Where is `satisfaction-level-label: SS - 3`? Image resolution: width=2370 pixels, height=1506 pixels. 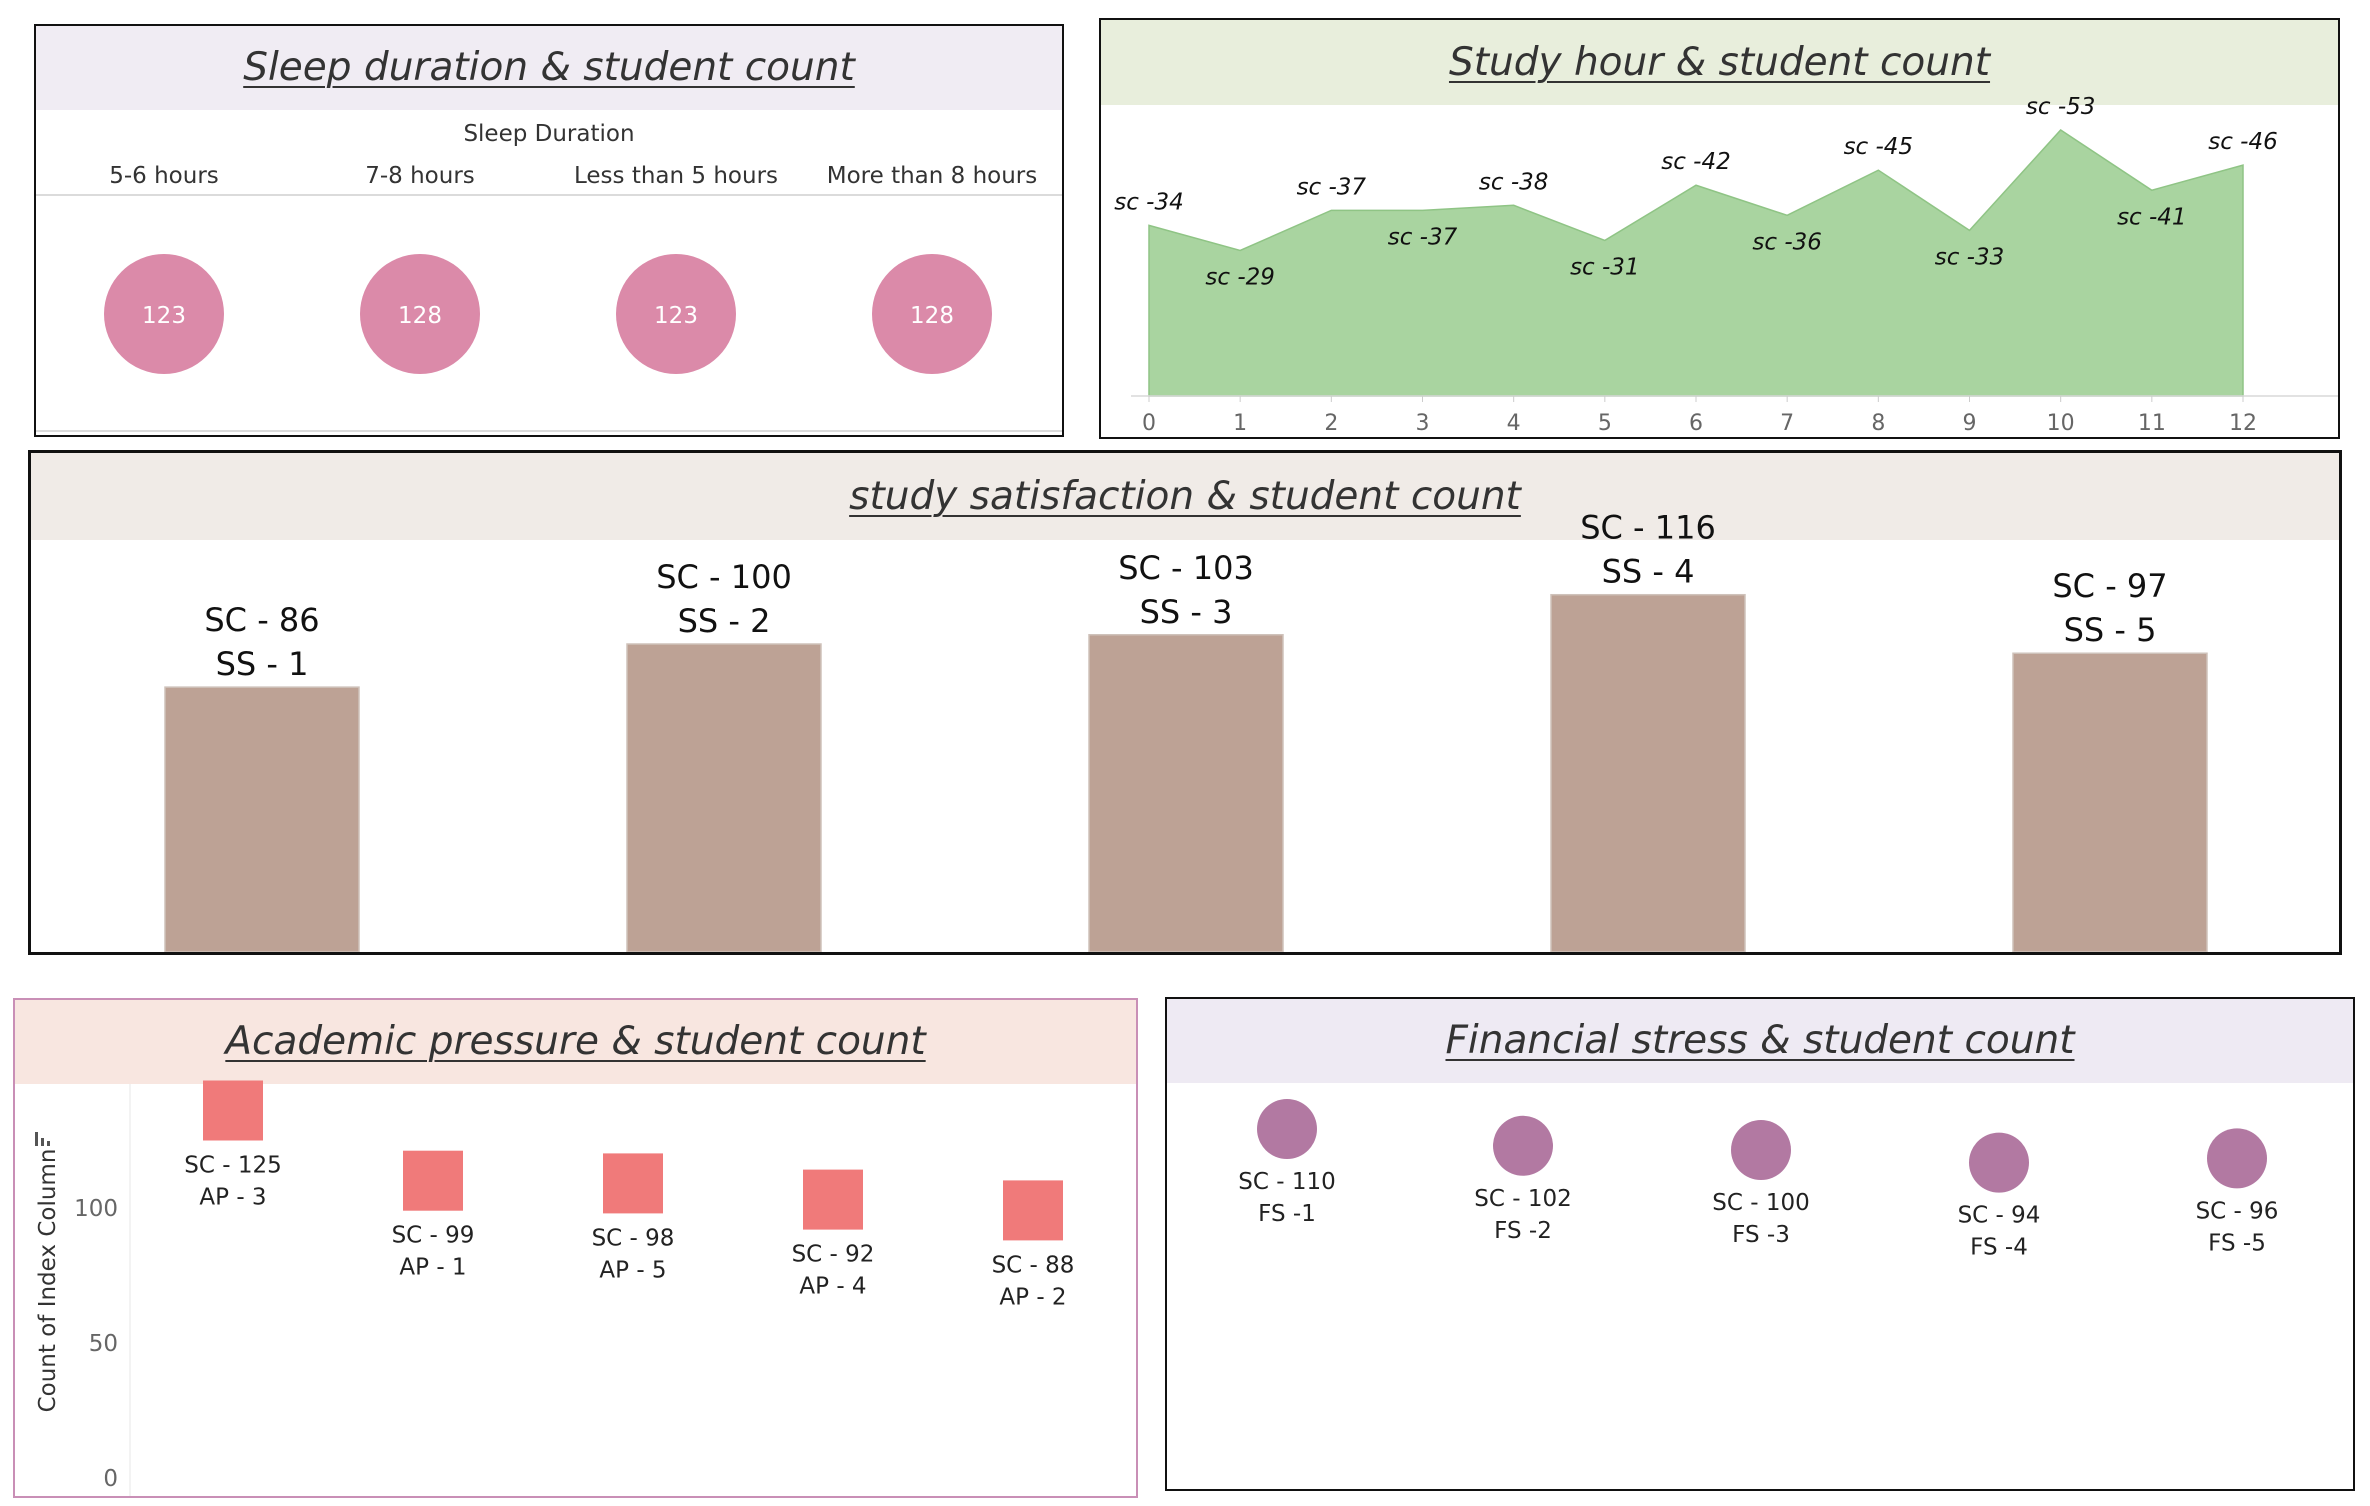 satisfaction-level-label: SS - 3 is located at coordinates (1186, 612).